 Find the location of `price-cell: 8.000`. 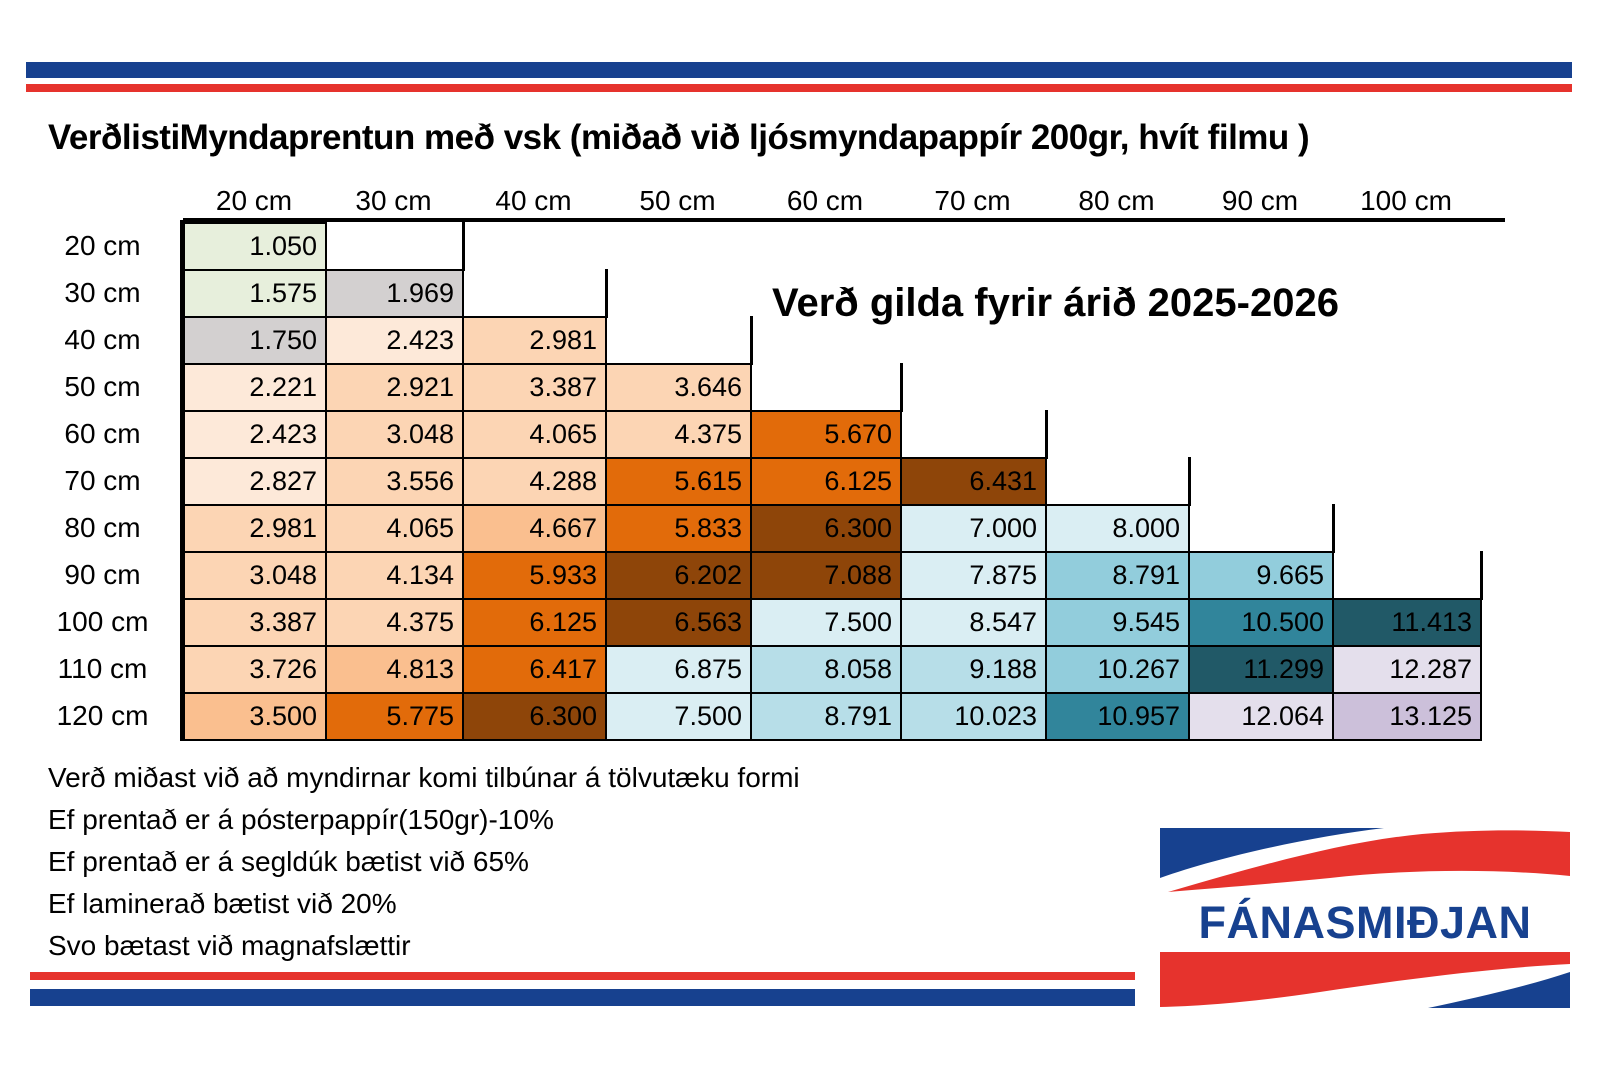

price-cell: 8.000 is located at coordinates (1117, 528).